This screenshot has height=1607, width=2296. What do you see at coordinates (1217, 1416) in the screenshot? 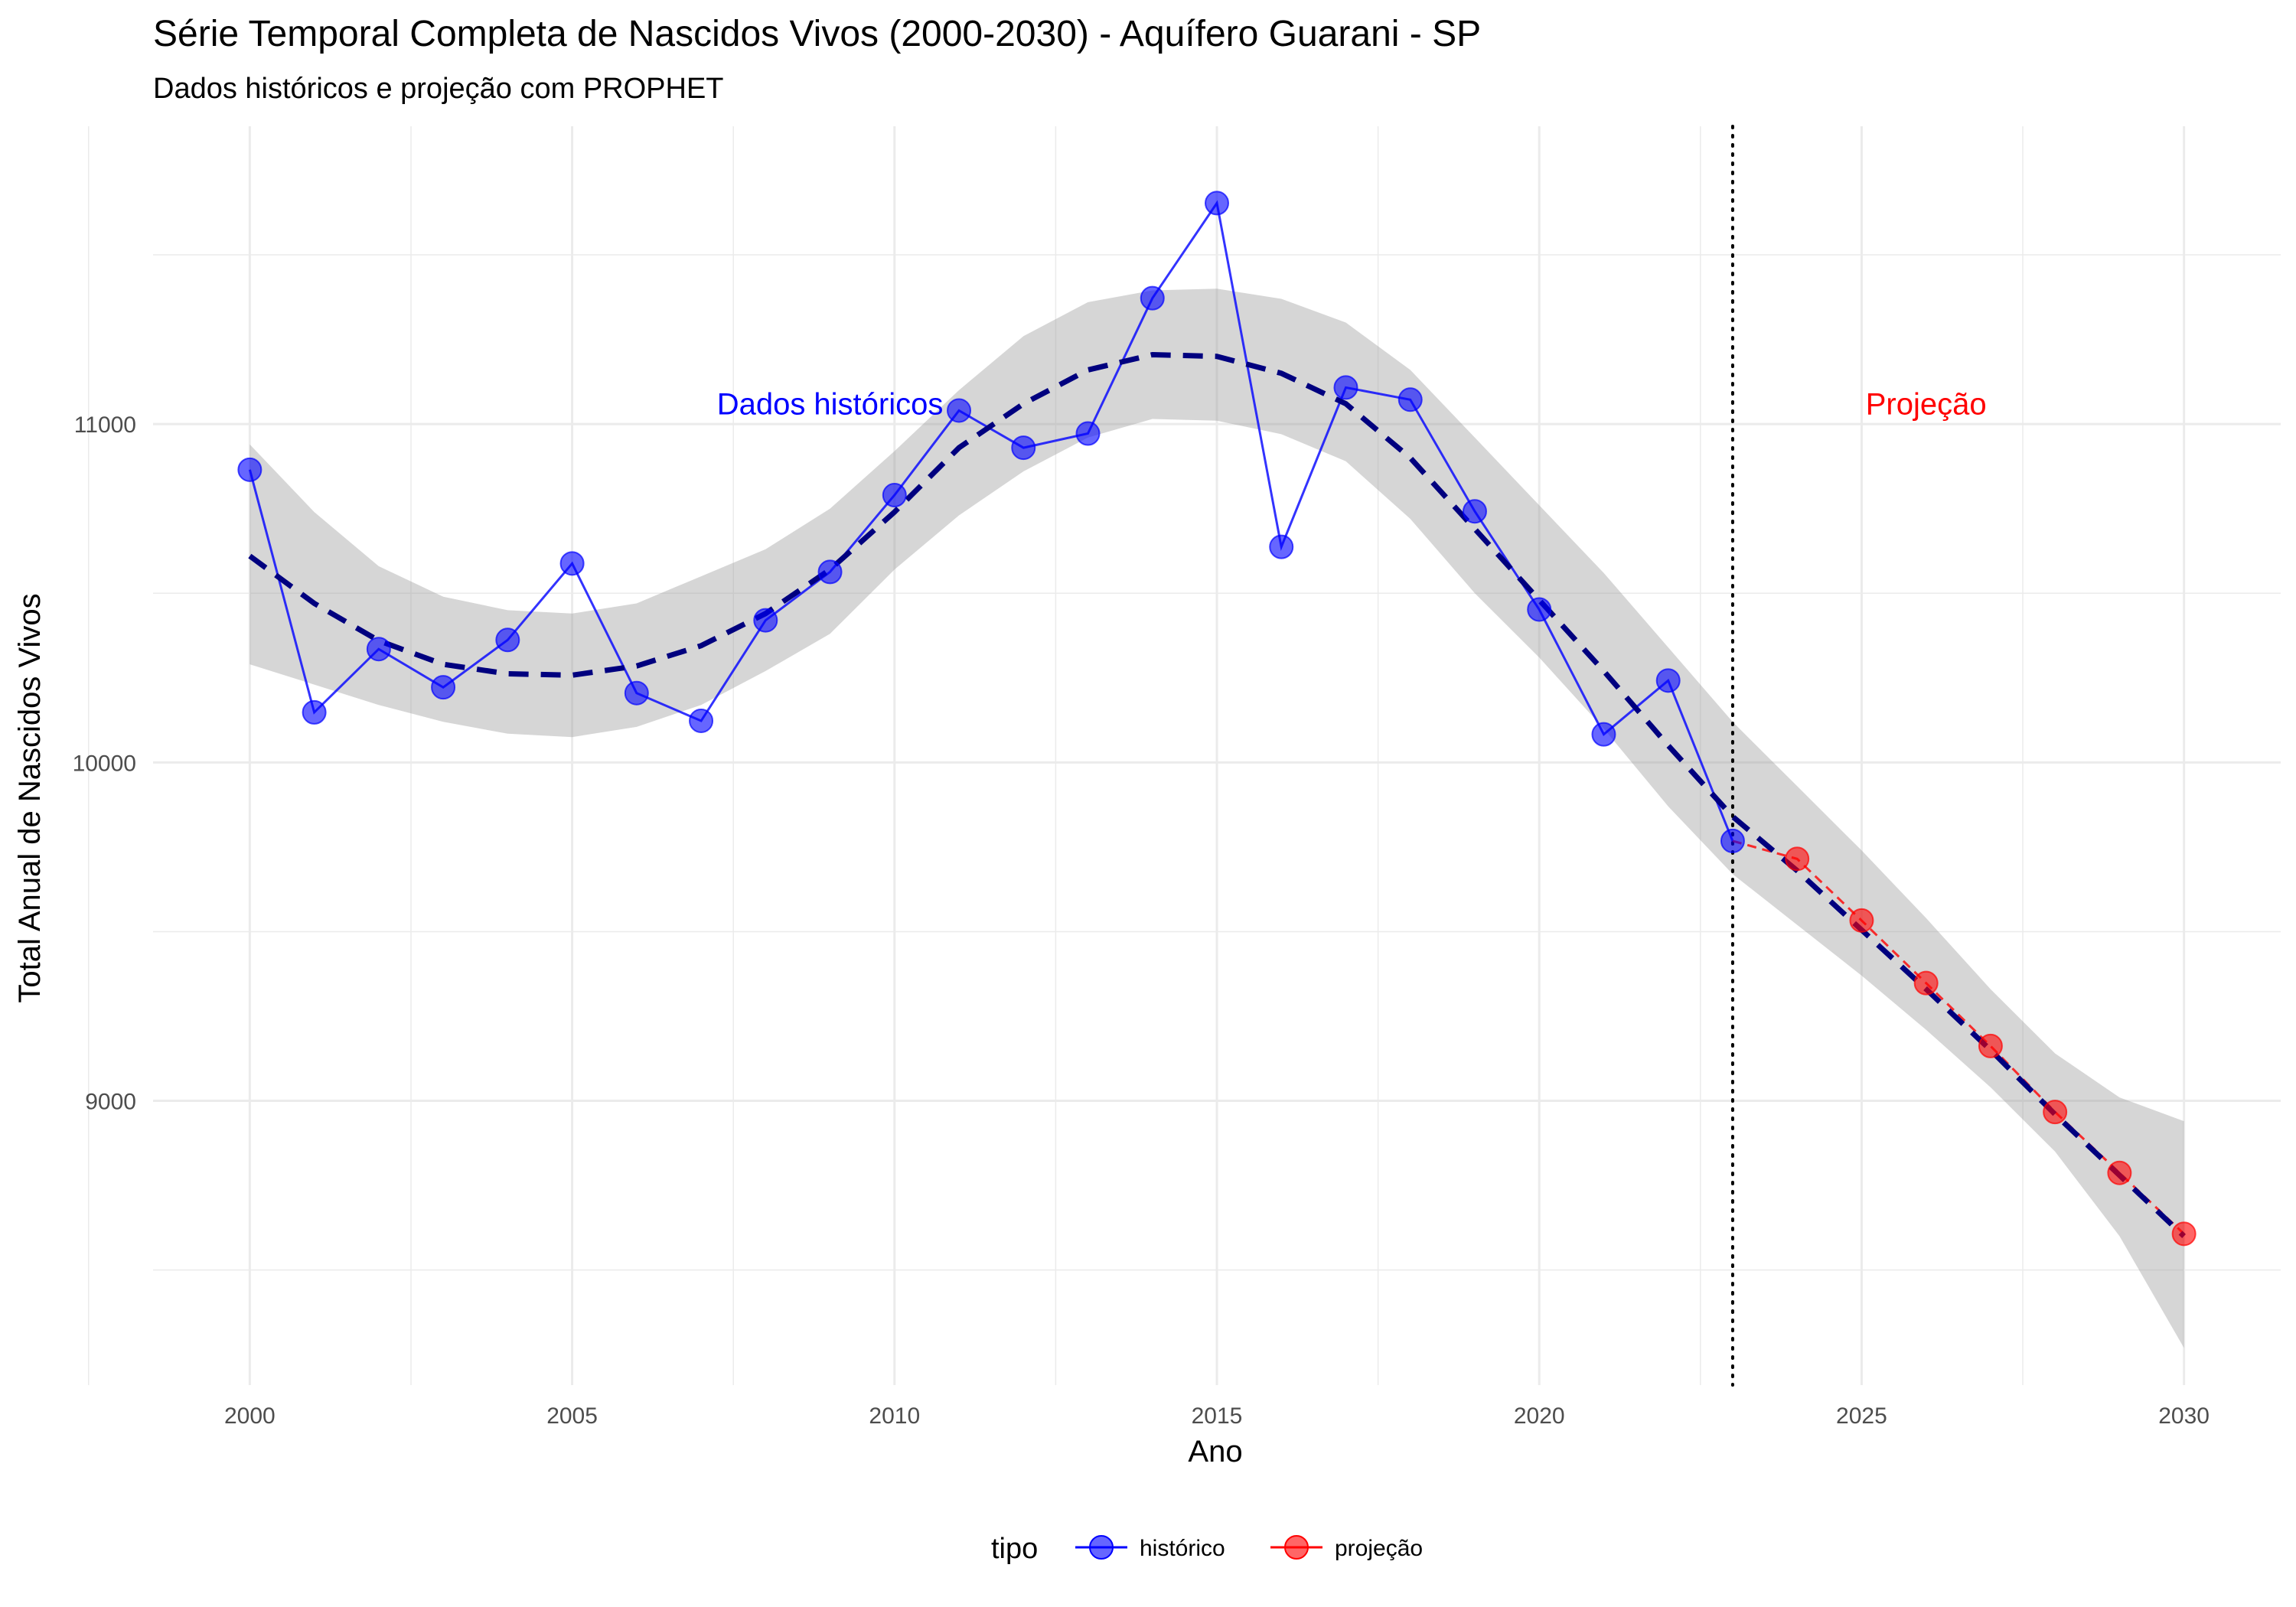
I see `x-tick-label: 2015` at bounding box center [1217, 1416].